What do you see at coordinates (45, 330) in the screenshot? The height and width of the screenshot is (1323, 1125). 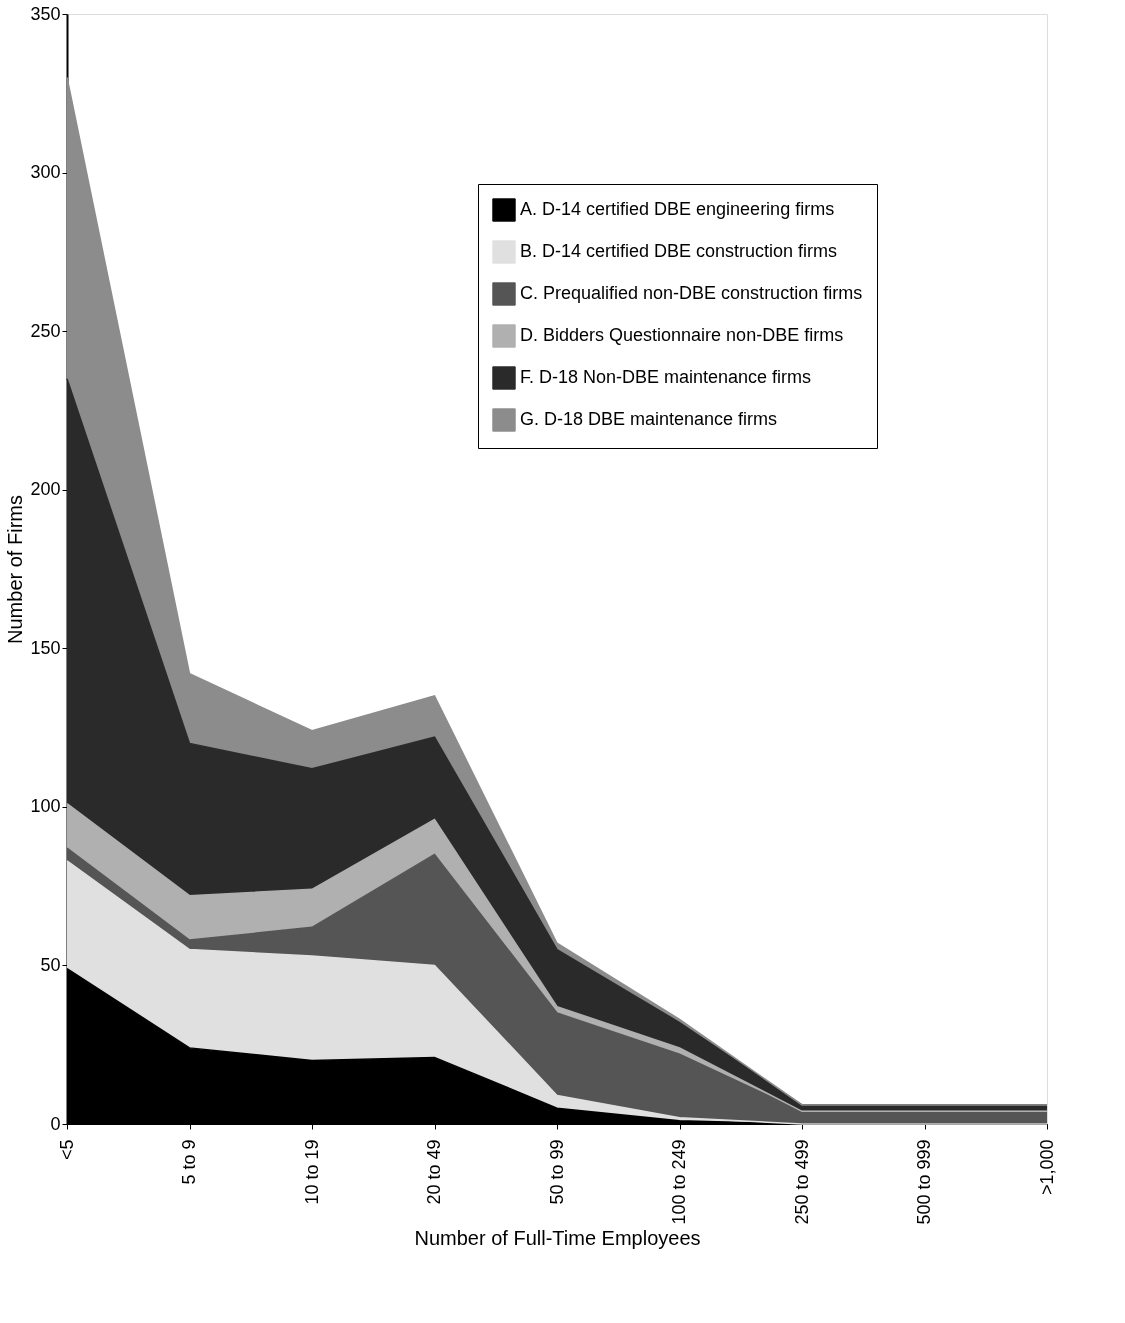 I see `y-tick-label: 250` at bounding box center [45, 330].